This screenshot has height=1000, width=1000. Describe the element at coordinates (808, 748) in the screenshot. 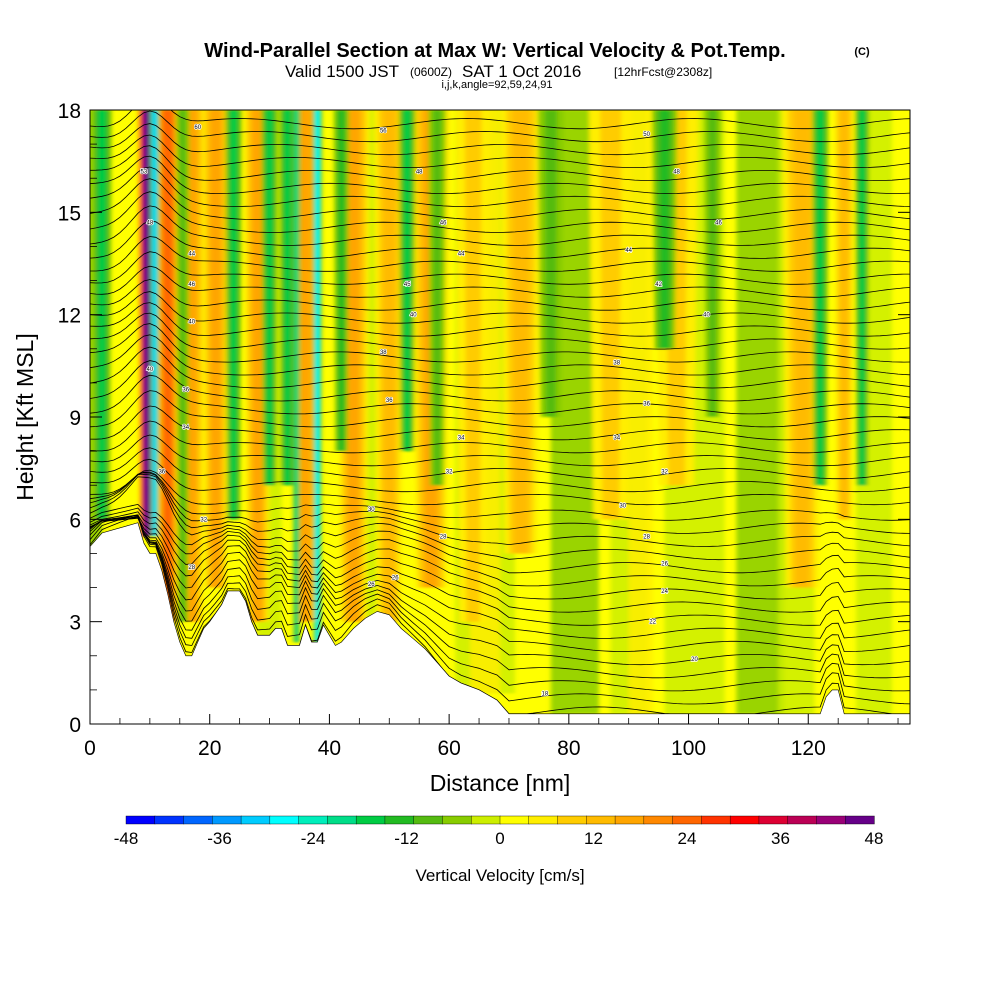

I see `x-tick-label: 120` at that location.